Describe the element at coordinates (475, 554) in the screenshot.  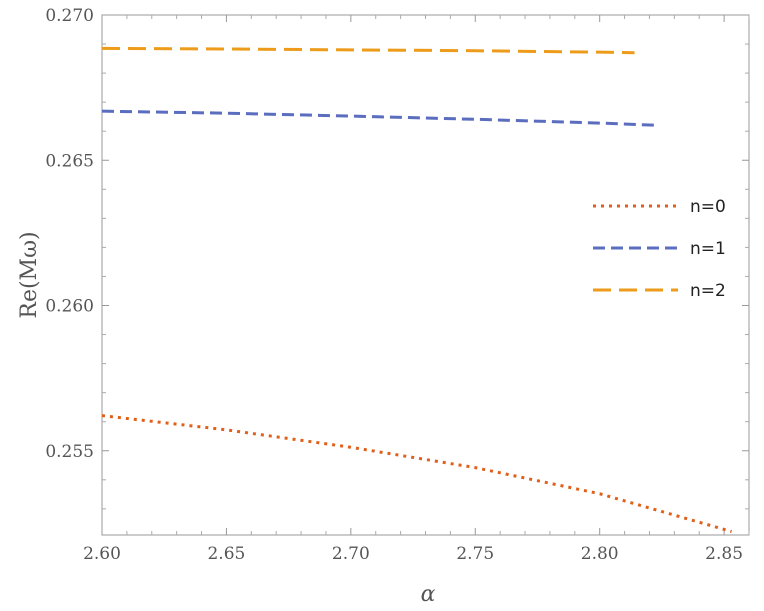
I see `x-tick-label: 2.75` at that location.